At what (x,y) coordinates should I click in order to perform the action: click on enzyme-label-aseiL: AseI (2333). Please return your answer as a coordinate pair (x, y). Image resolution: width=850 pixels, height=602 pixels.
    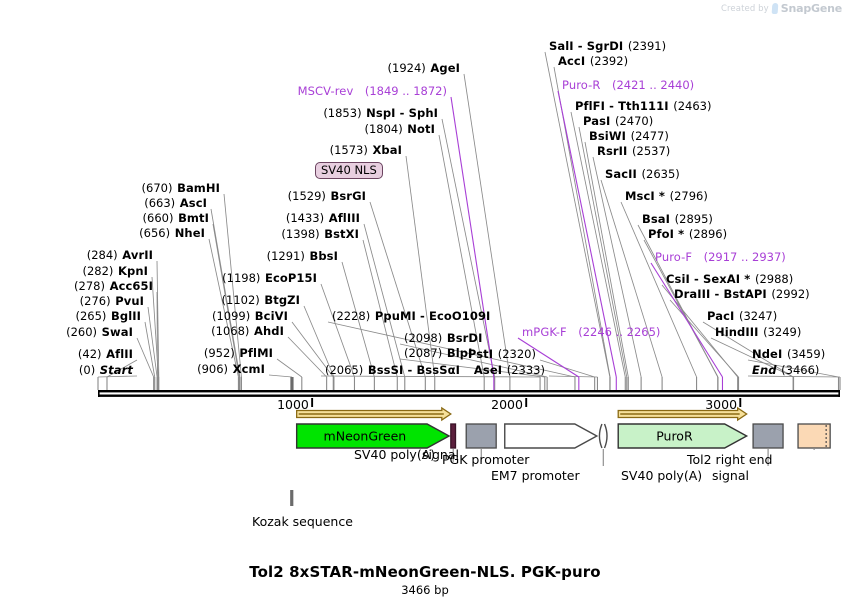
    Looking at the image, I should click on (509, 370).